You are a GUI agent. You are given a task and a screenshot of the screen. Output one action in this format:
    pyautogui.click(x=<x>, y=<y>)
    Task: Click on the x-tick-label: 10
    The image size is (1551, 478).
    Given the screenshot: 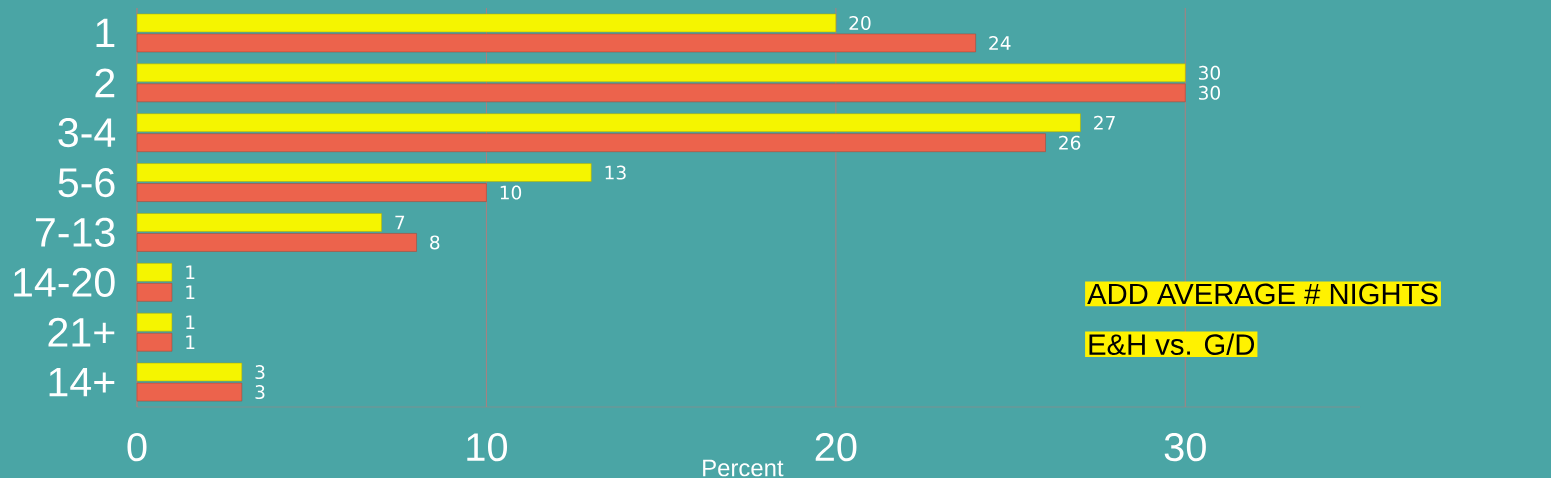 What is the action you would take?
    pyautogui.click(x=487, y=447)
    